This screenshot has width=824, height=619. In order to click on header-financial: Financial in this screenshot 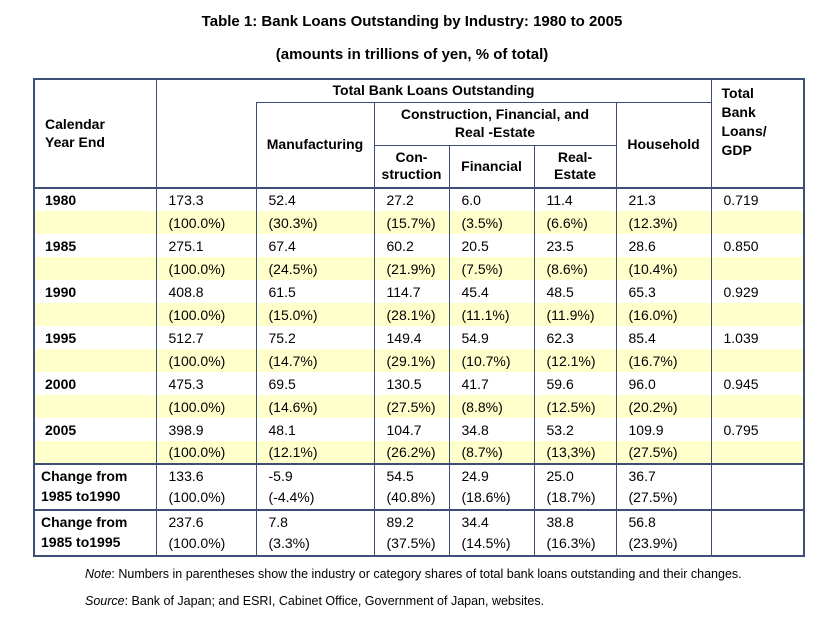, I will do `click(491, 166)`.